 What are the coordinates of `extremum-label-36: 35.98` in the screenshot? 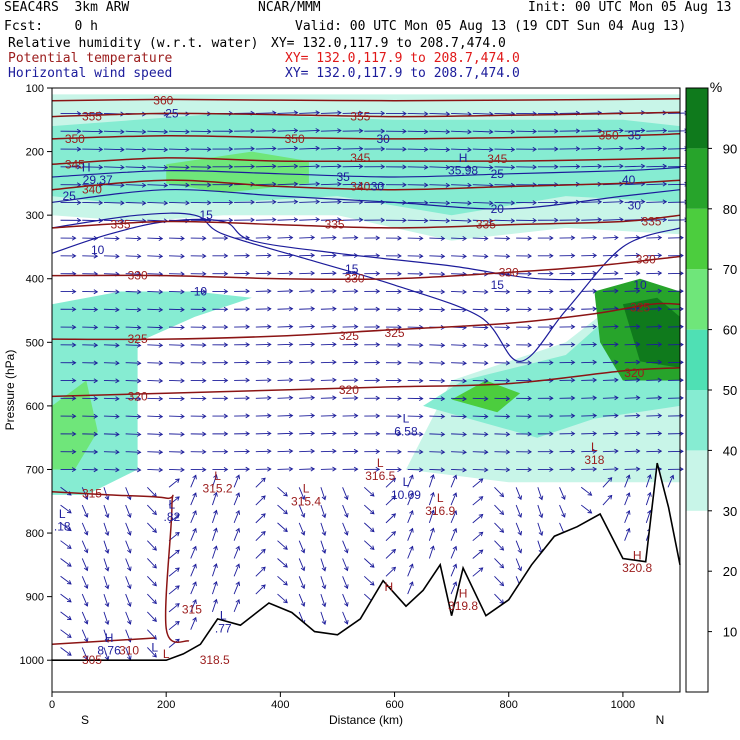 It's located at (463, 171).